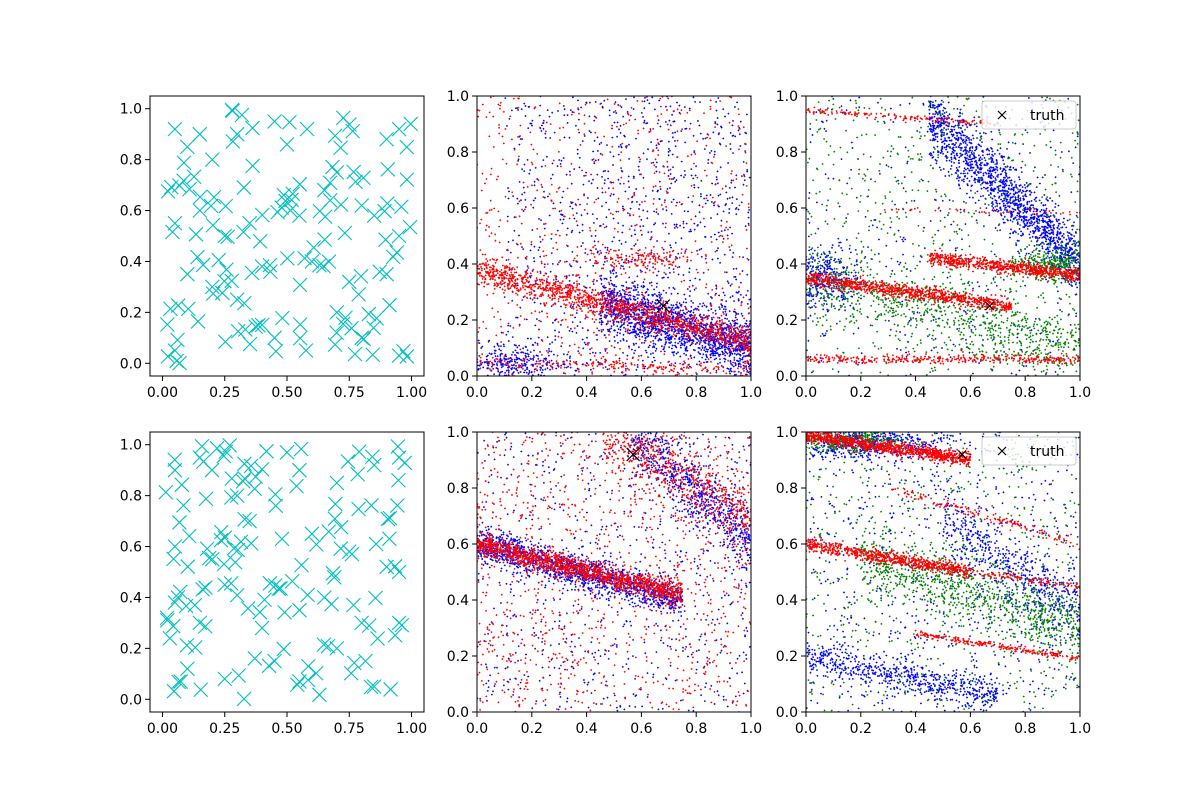 The width and height of the screenshot is (1200, 800). What do you see at coordinates (663, 306) in the screenshot?
I see `truth-marker` at bounding box center [663, 306].